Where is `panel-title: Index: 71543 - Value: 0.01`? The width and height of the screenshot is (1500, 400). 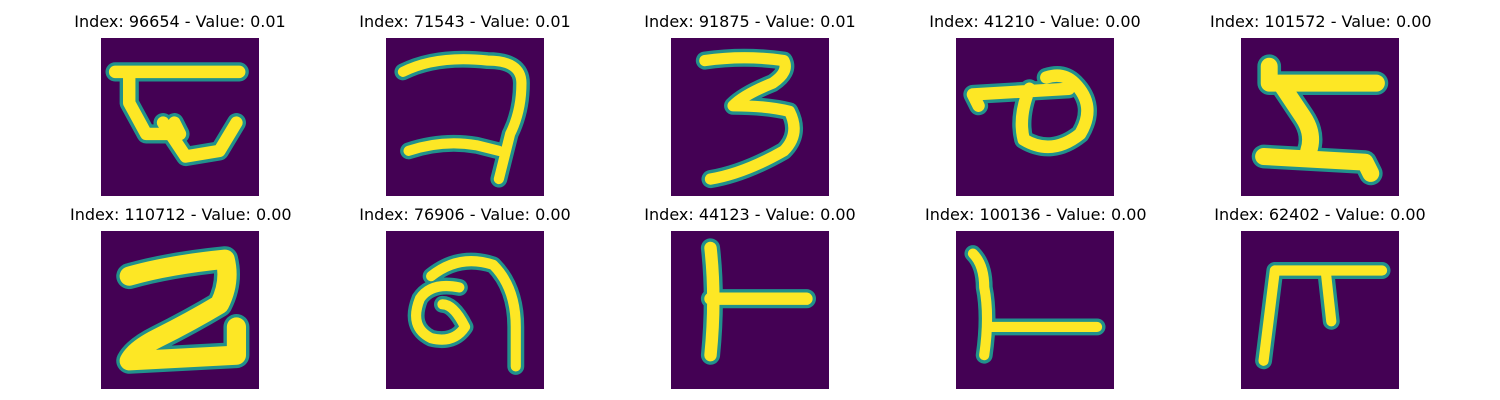 panel-title: Index: 71543 - Value: 0.01 is located at coordinates (465, 21).